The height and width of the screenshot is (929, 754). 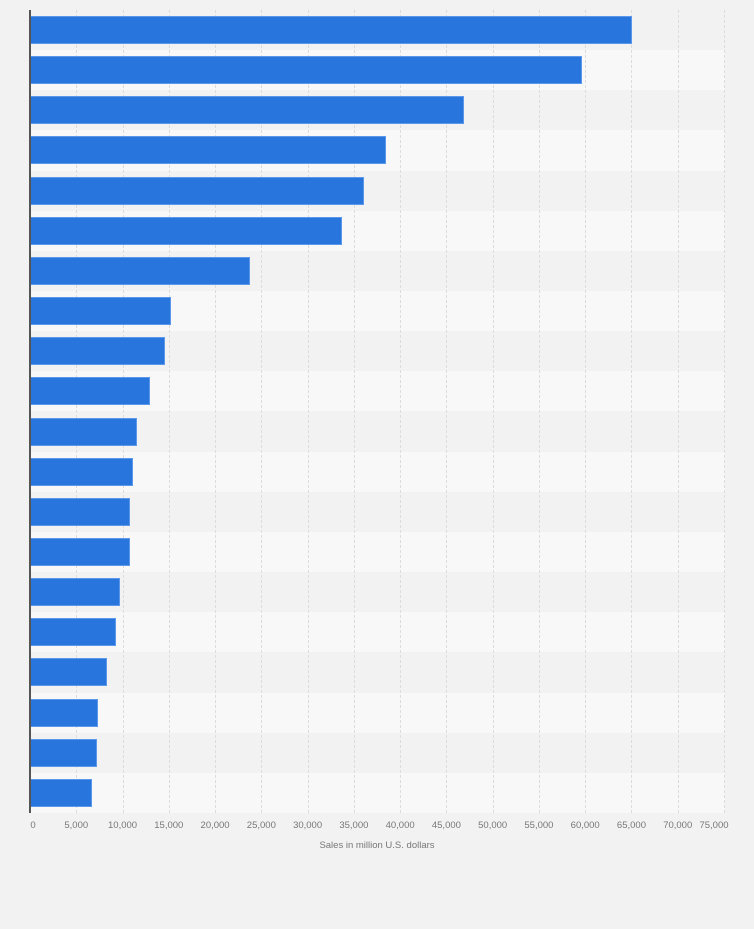 What do you see at coordinates (30, 411) in the screenshot?
I see `y-axis-line` at bounding box center [30, 411].